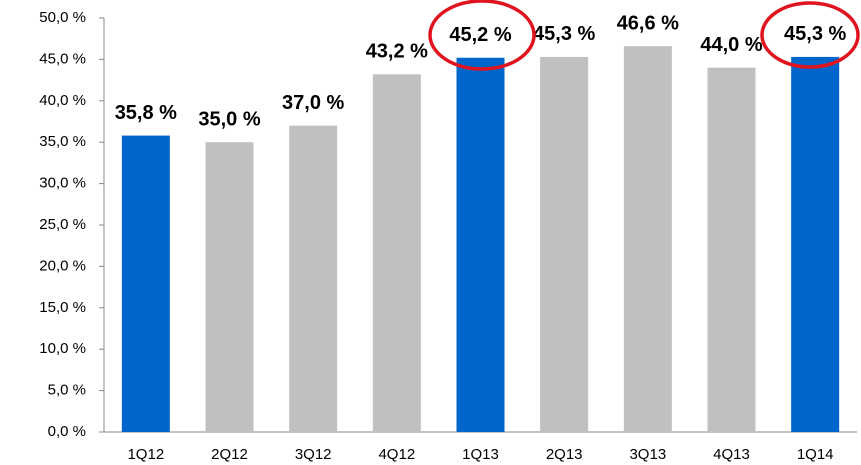 Image resolution: width=861 pixels, height=465 pixels. I want to click on x-tick-label: 1Q14, so click(815, 454).